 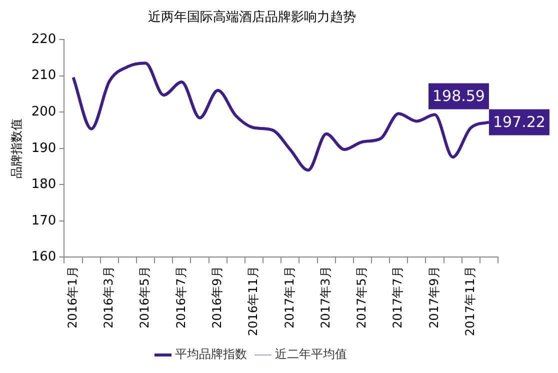 What do you see at coordinates (43, 184) in the screenshot?
I see `y-tick-label: 180` at bounding box center [43, 184].